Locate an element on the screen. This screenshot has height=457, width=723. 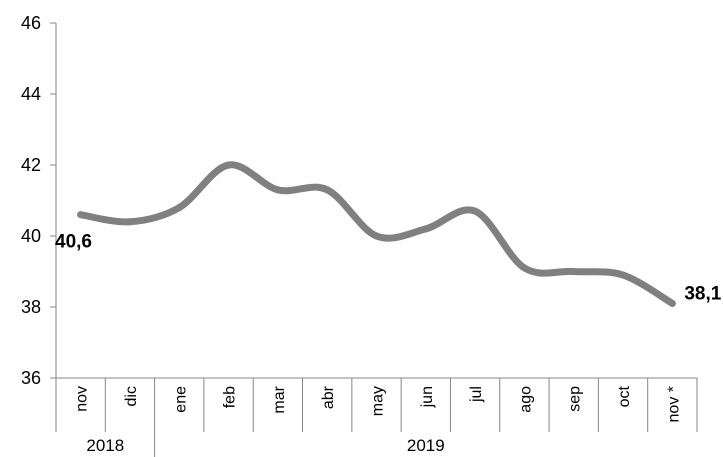
y-tick-label: 40 is located at coordinates (31, 236).